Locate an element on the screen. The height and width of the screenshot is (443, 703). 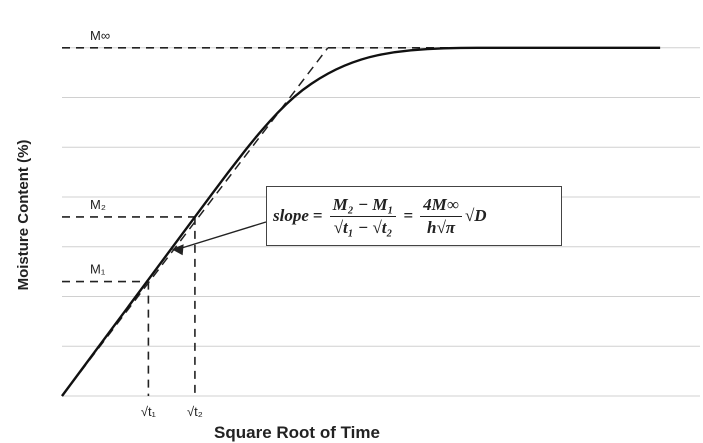
reference-label: M∞ is located at coordinates (100, 35).